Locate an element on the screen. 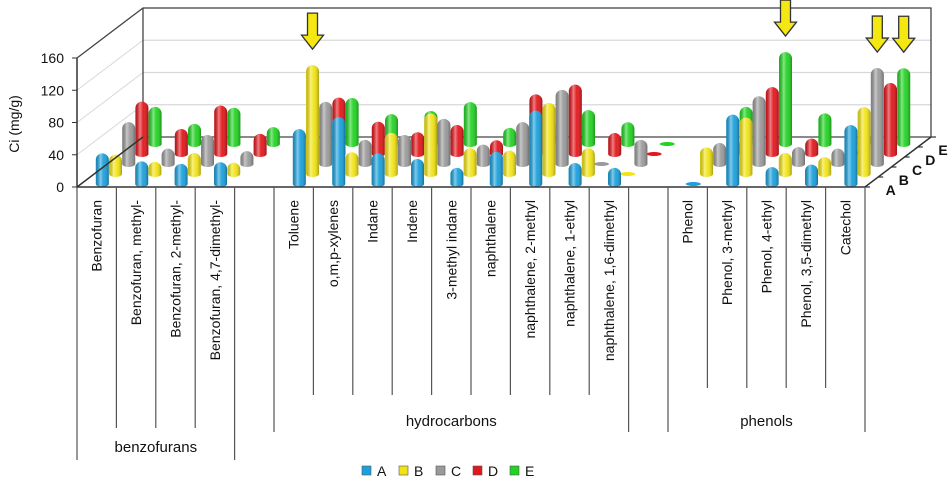 The image size is (951, 489). bar-A-naphthalene is located at coordinates (496, 169).